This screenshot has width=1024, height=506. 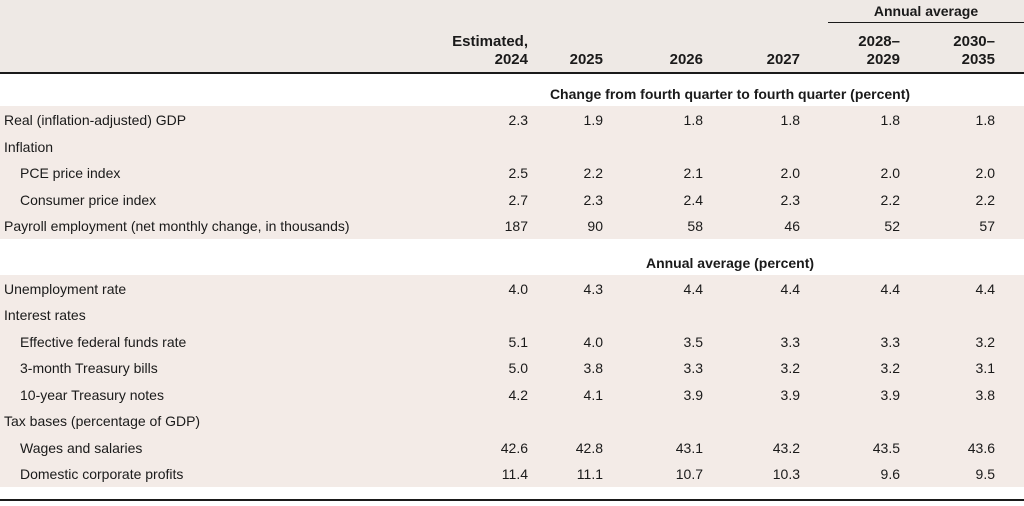 I want to click on table-cell: 90, so click(x=595, y=226).